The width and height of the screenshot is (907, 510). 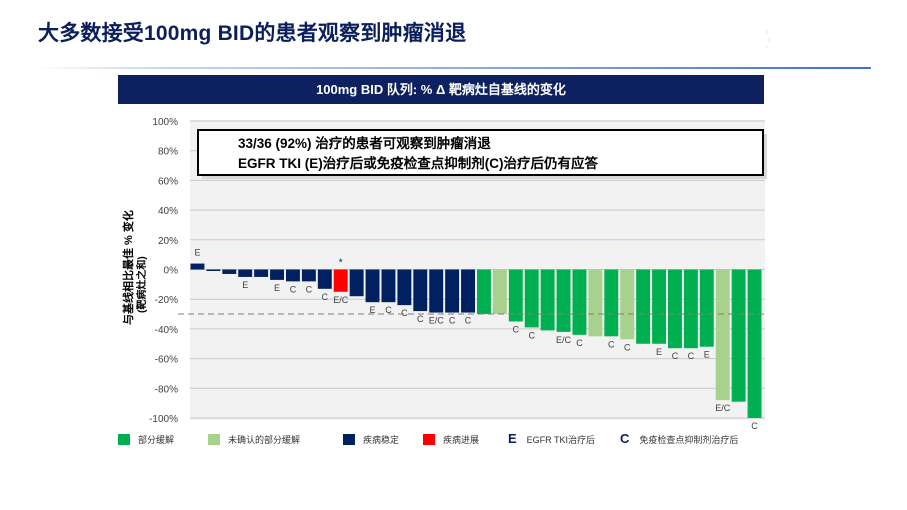 What do you see at coordinates (420, 319) in the screenshot?
I see `bar-annotation-15: C` at bounding box center [420, 319].